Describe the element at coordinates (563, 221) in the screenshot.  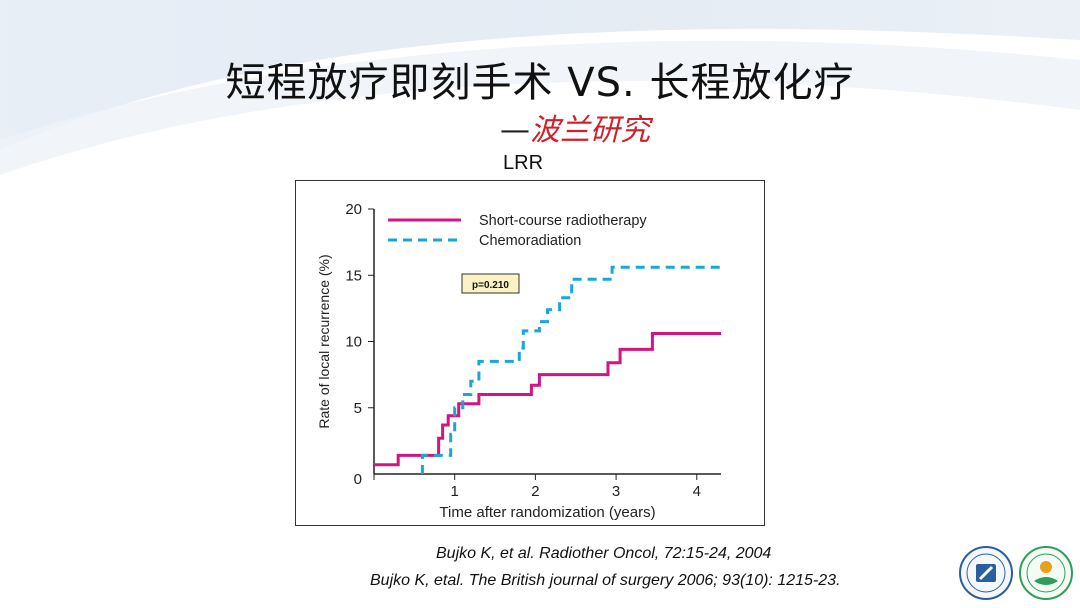
I see `legend-label-1: Short-course radiotherapy` at that location.